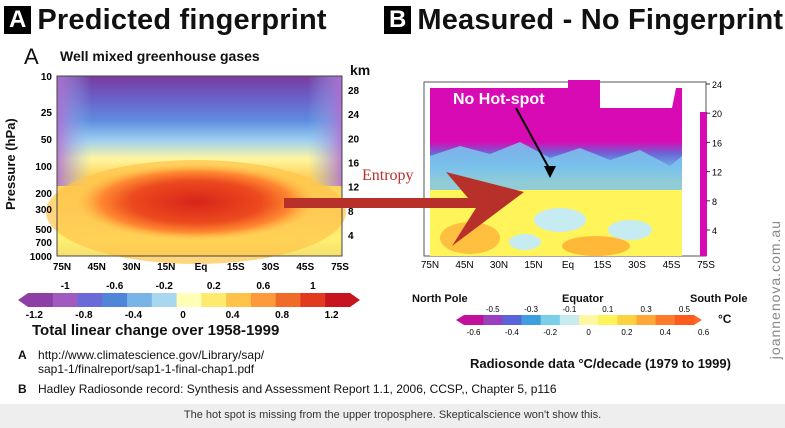  I want to click on km-tick-label: 4, so click(351, 236).